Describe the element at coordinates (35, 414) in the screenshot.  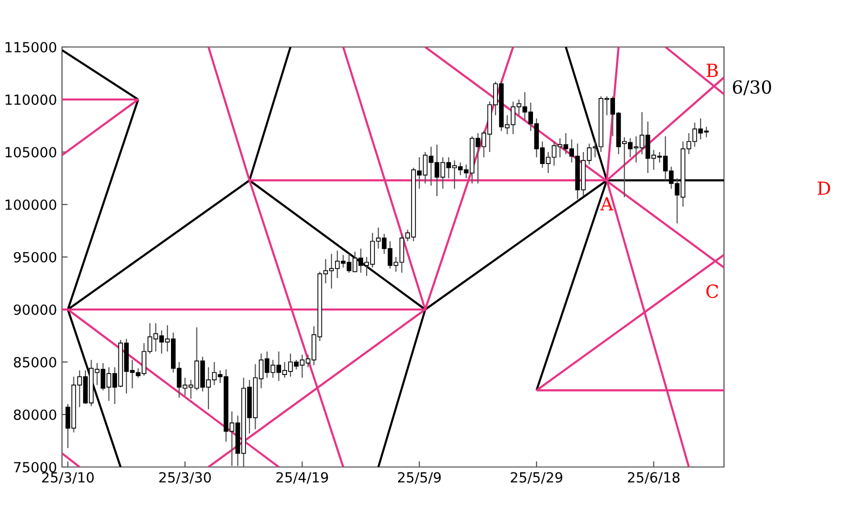
I see `y-tick-label: 80000` at that location.